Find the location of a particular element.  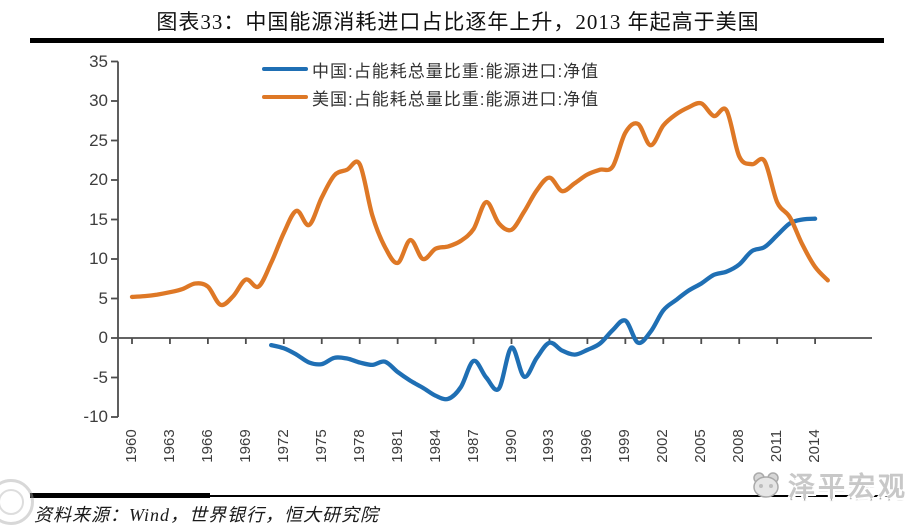

zeping-logo-icon is located at coordinates (766, 484).